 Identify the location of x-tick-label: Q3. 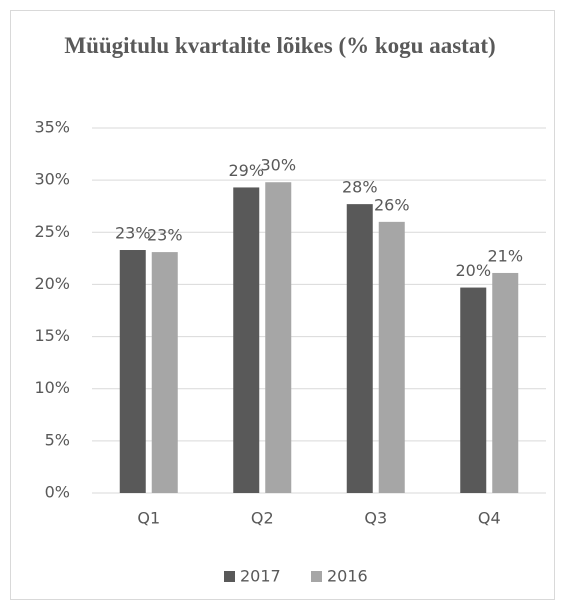
(375, 518).